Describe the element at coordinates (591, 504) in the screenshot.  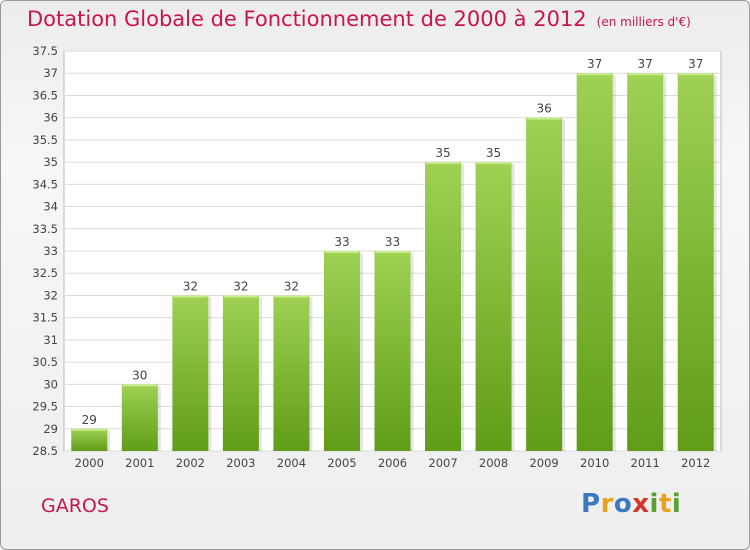
I see `logo-letter: P` at that location.